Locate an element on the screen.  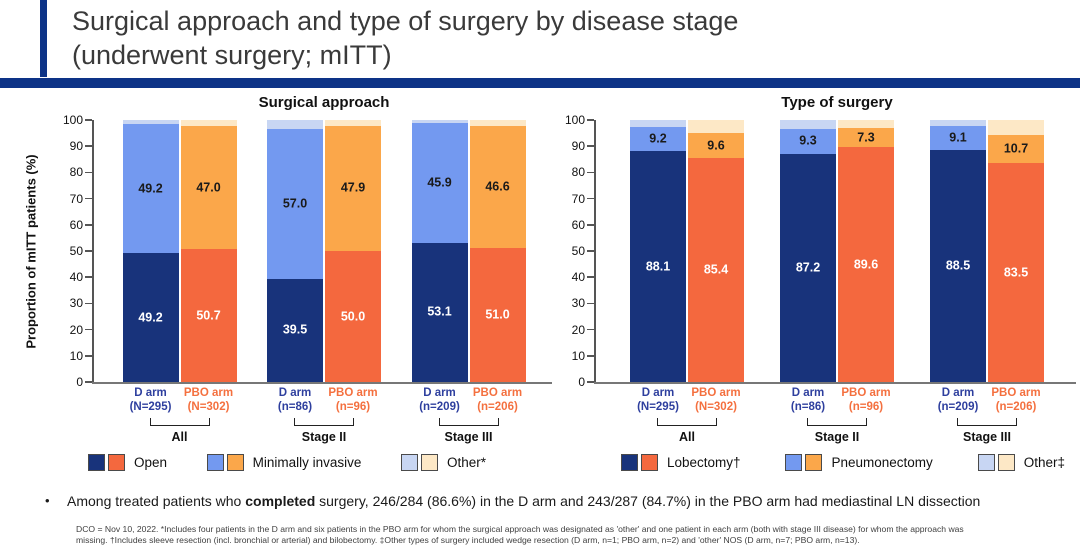
bar-segment: 9.6 is located at coordinates (716, 146).